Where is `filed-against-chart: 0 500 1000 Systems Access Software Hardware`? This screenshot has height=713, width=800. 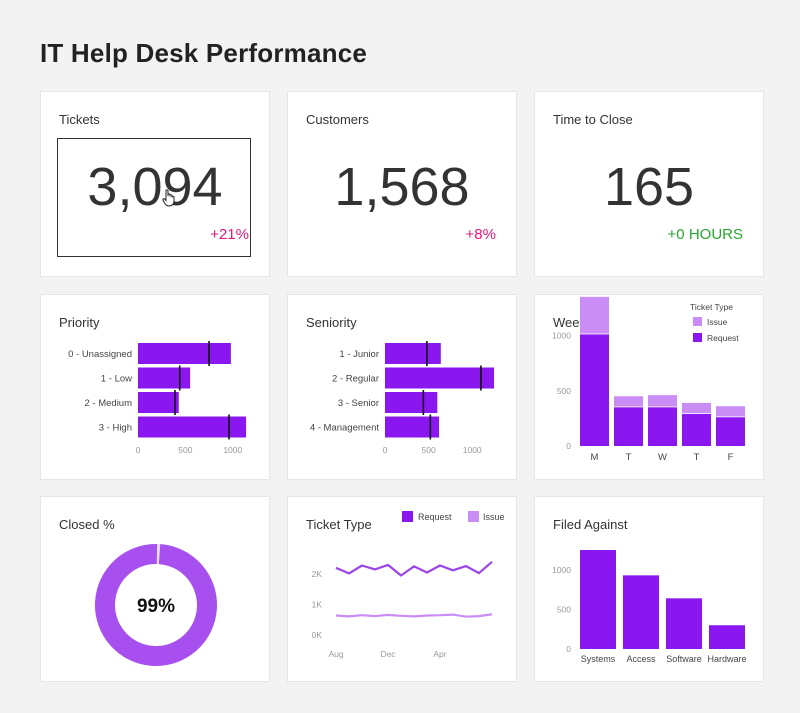
filed-against-chart: 0 500 1000 Systems Access Software Hardware is located at coordinates (649, 607).